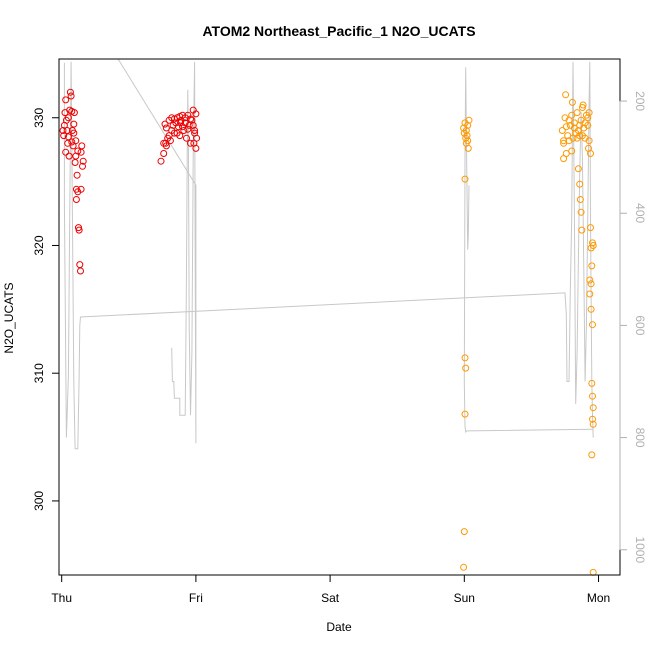  I want to click on y-axis: 300 310 320 330, so click(46, 309).